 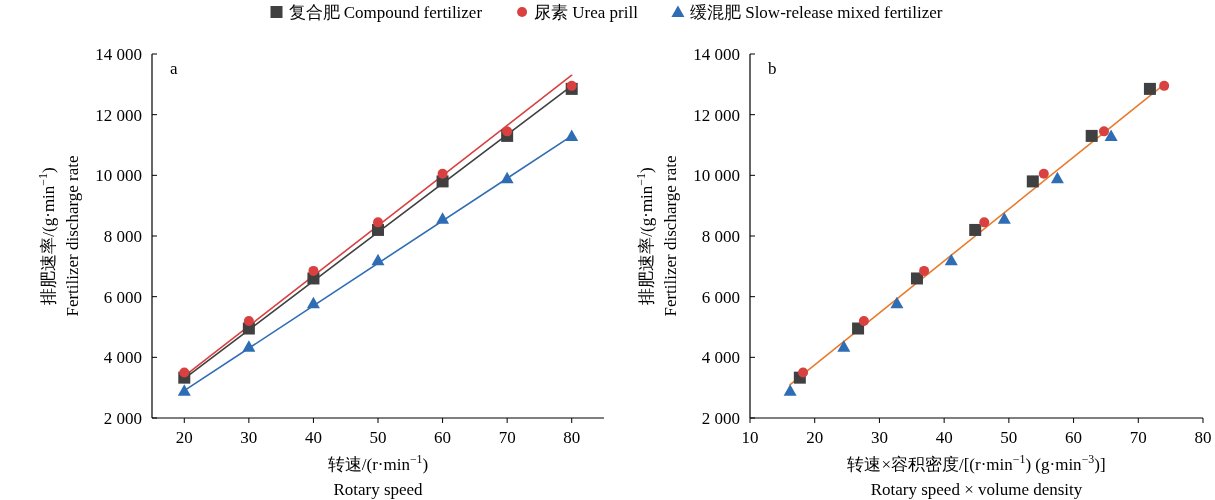 I want to click on annotation: a, so click(x=174, y=68).